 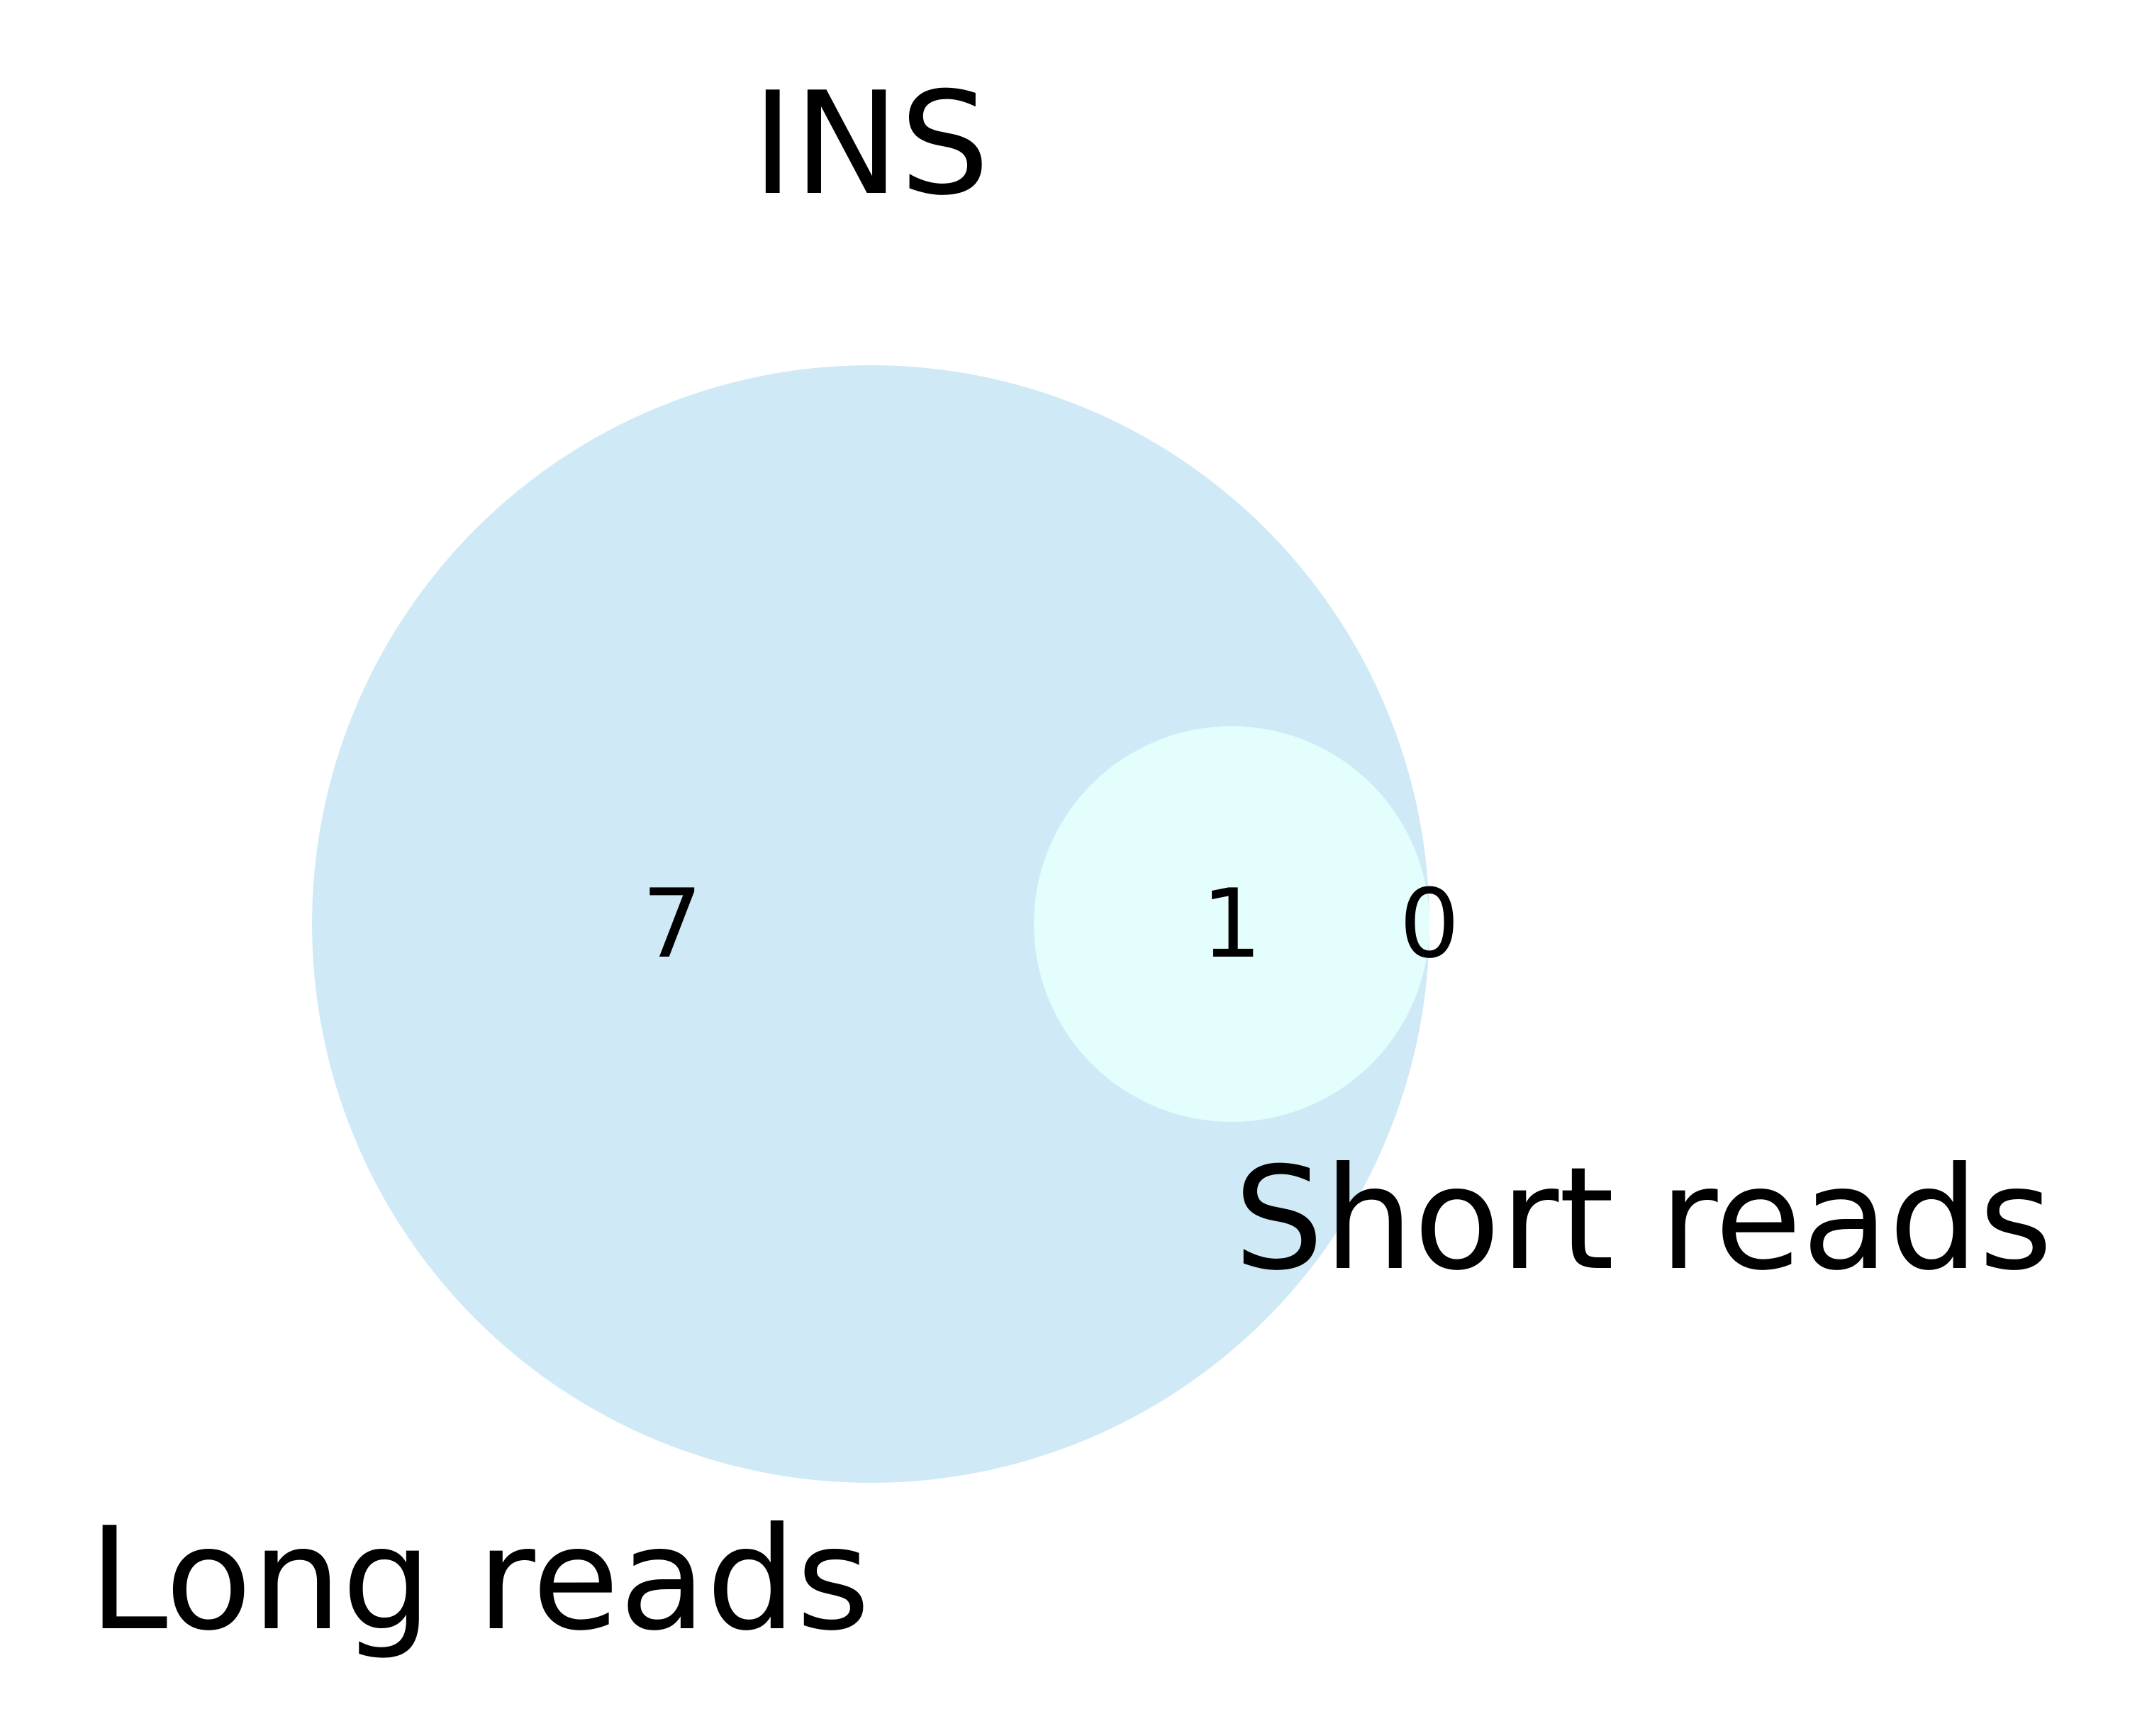 I want to click on long-only-count: 7, so click(x=672, y=924).